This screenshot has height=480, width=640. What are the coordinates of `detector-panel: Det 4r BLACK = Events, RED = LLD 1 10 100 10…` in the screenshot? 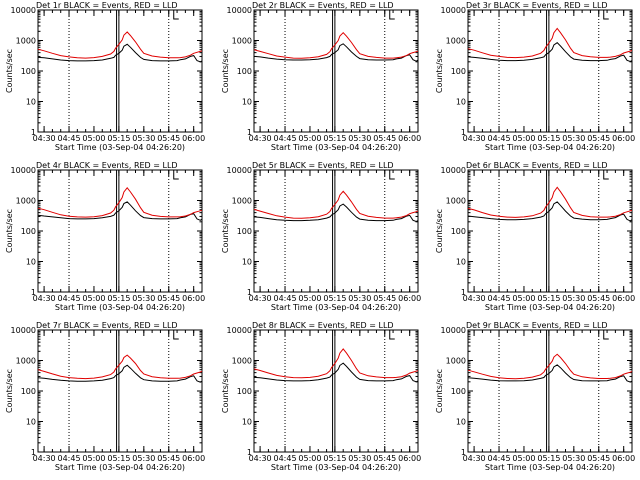 It's located at (105, 236).